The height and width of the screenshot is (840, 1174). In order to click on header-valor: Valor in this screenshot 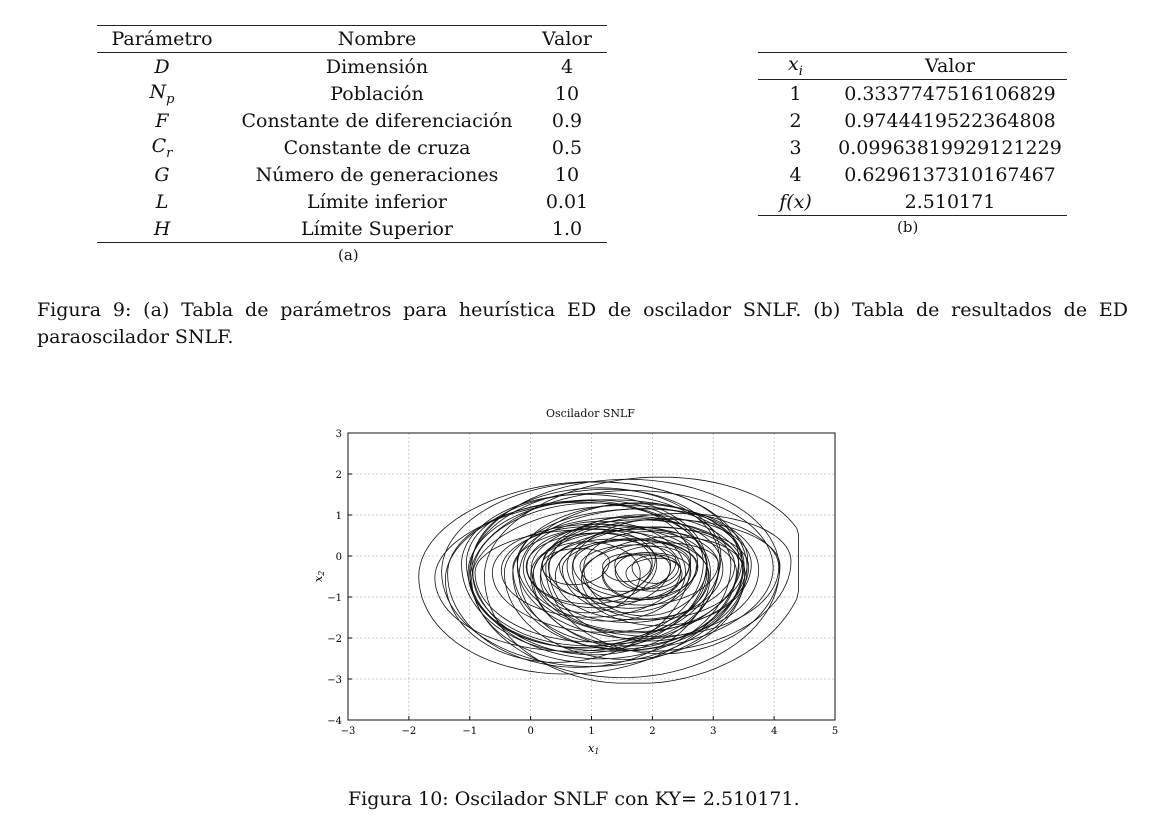, I will do `click(567, 39)`.